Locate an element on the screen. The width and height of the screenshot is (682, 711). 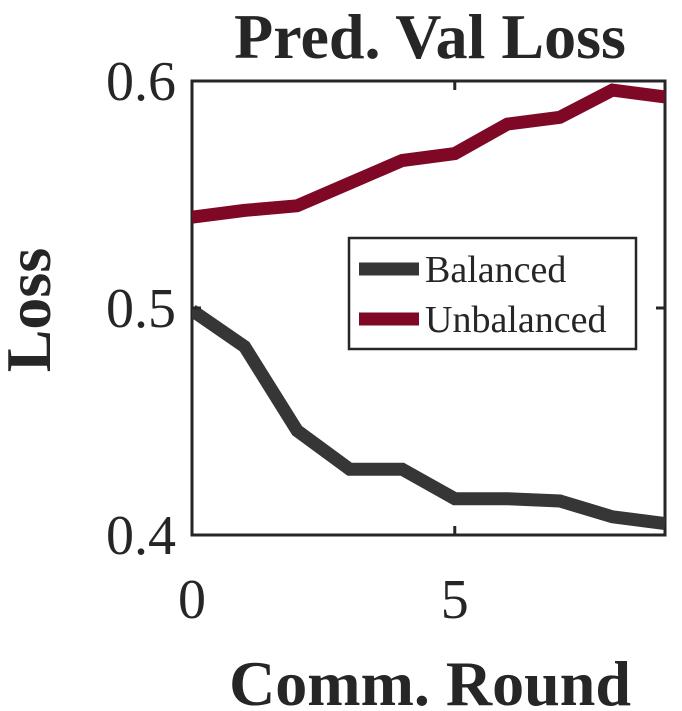
legend-label-balanced: Balanced is located at coordinates (495, 270).